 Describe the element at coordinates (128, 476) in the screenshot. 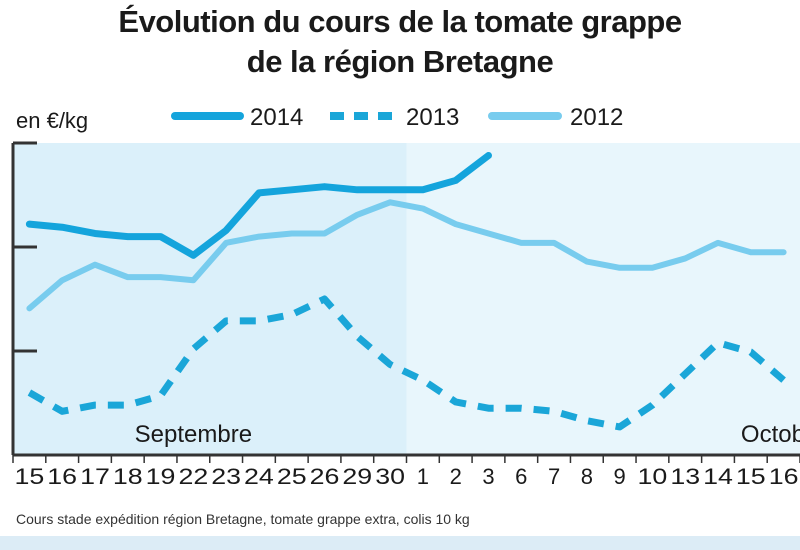

I see `x-tick-label: 18` at that location.